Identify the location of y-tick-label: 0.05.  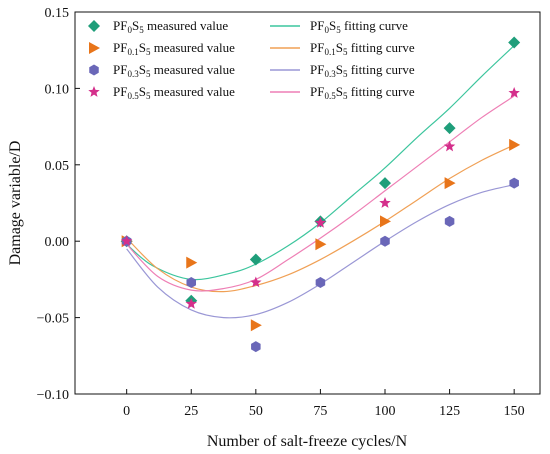
(57, 166).